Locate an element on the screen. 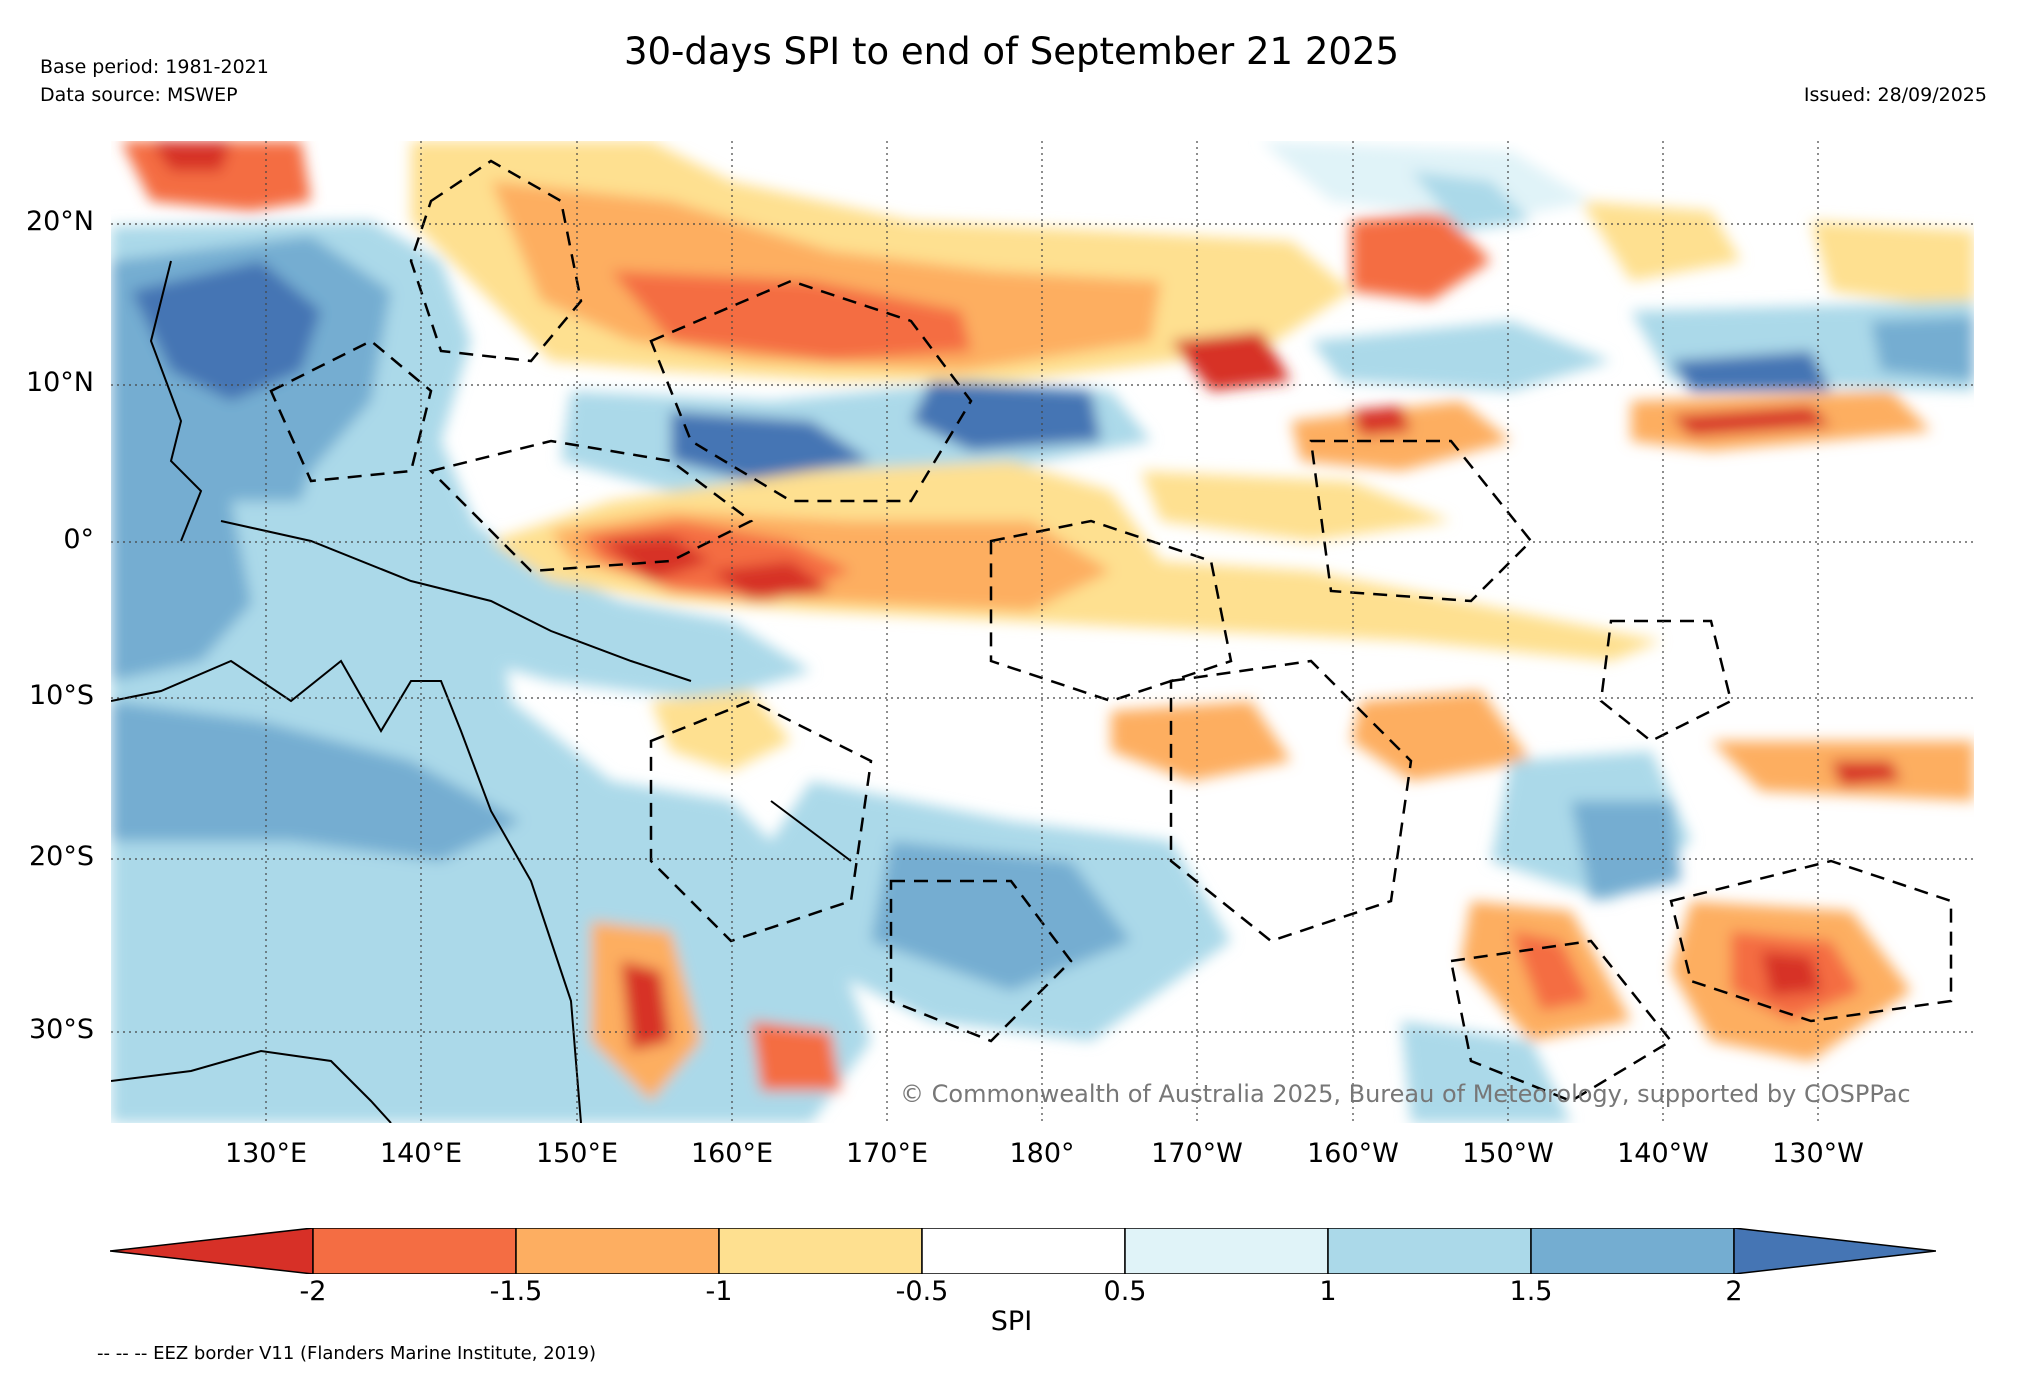 The height and width of the screenshot is (1380, 2023). lon-label-130w: 130°W is located at coordinates (1818, 1153).